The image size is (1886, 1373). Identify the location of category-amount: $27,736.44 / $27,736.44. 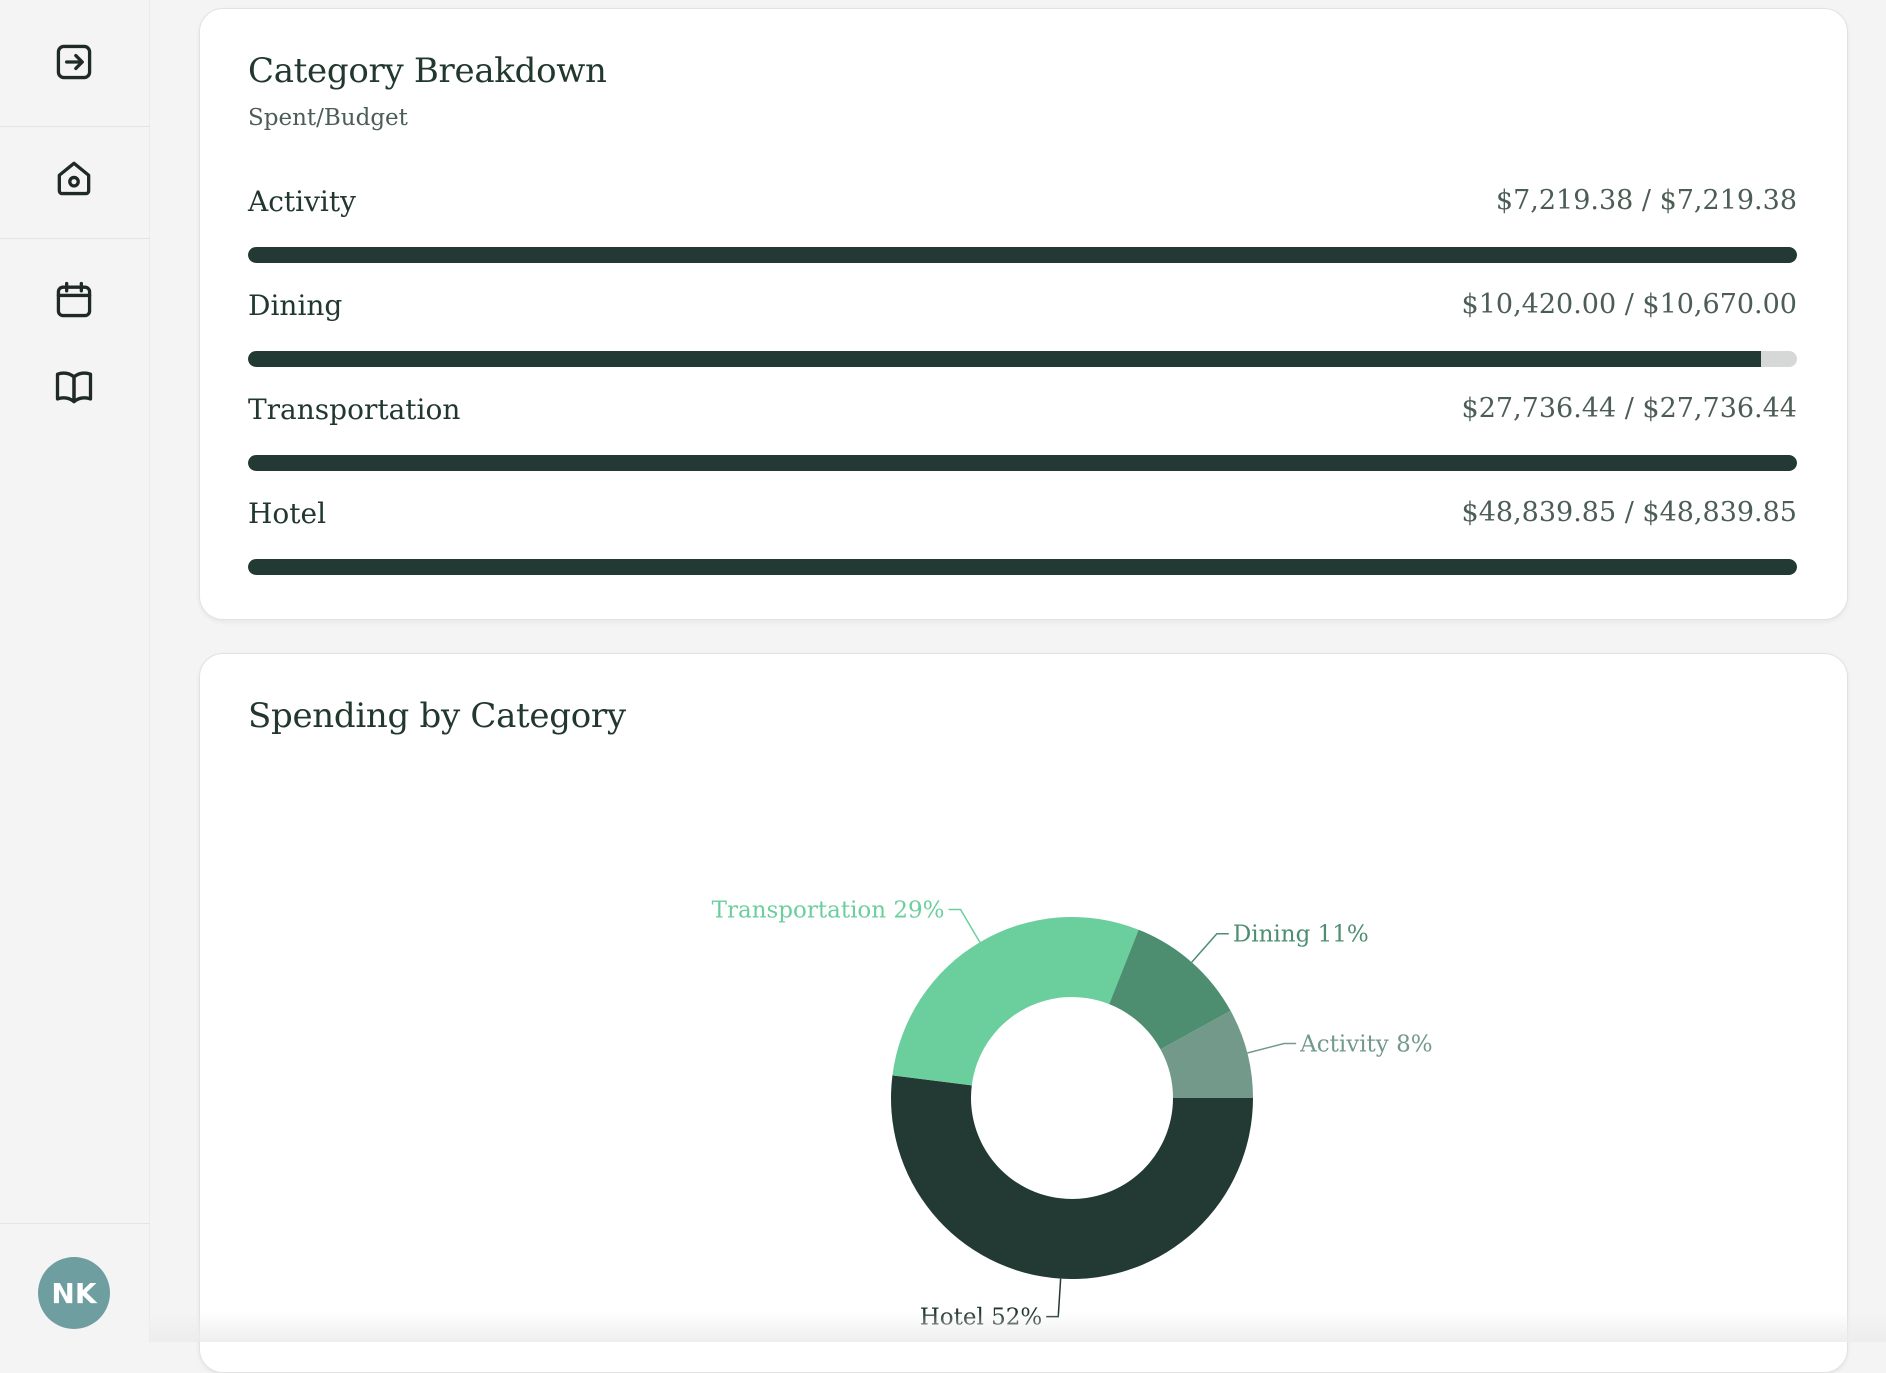
(1629, 408).